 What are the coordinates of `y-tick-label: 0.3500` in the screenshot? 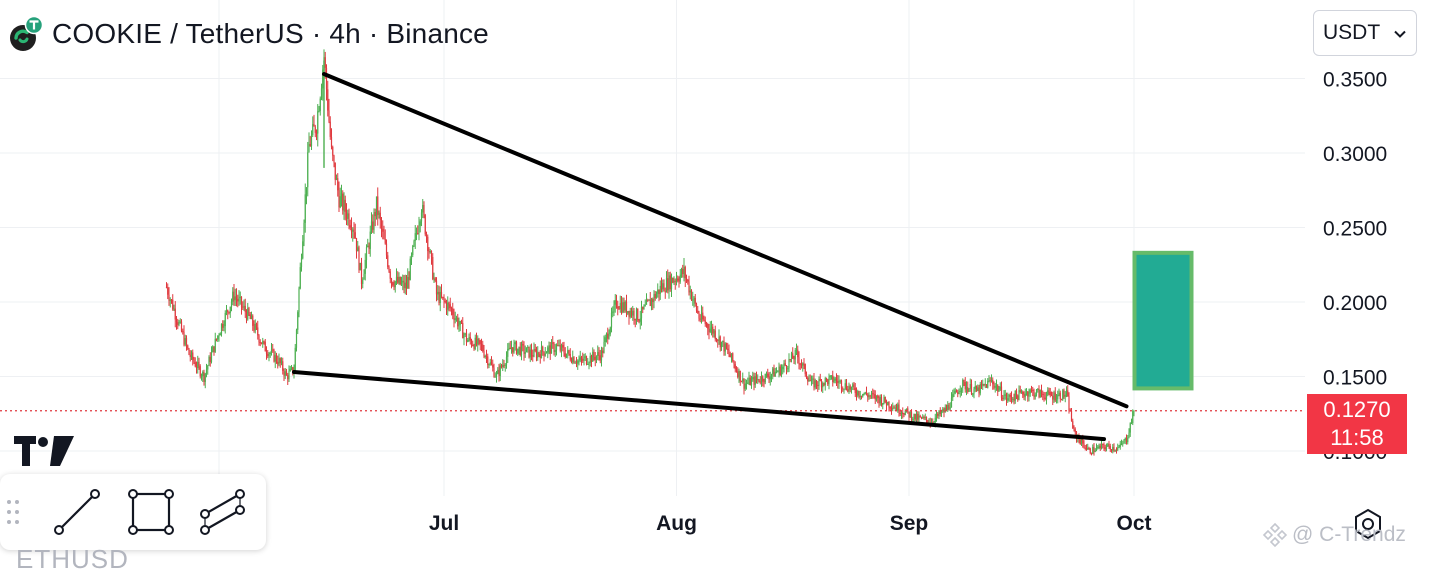 It's located at (1355, 80).